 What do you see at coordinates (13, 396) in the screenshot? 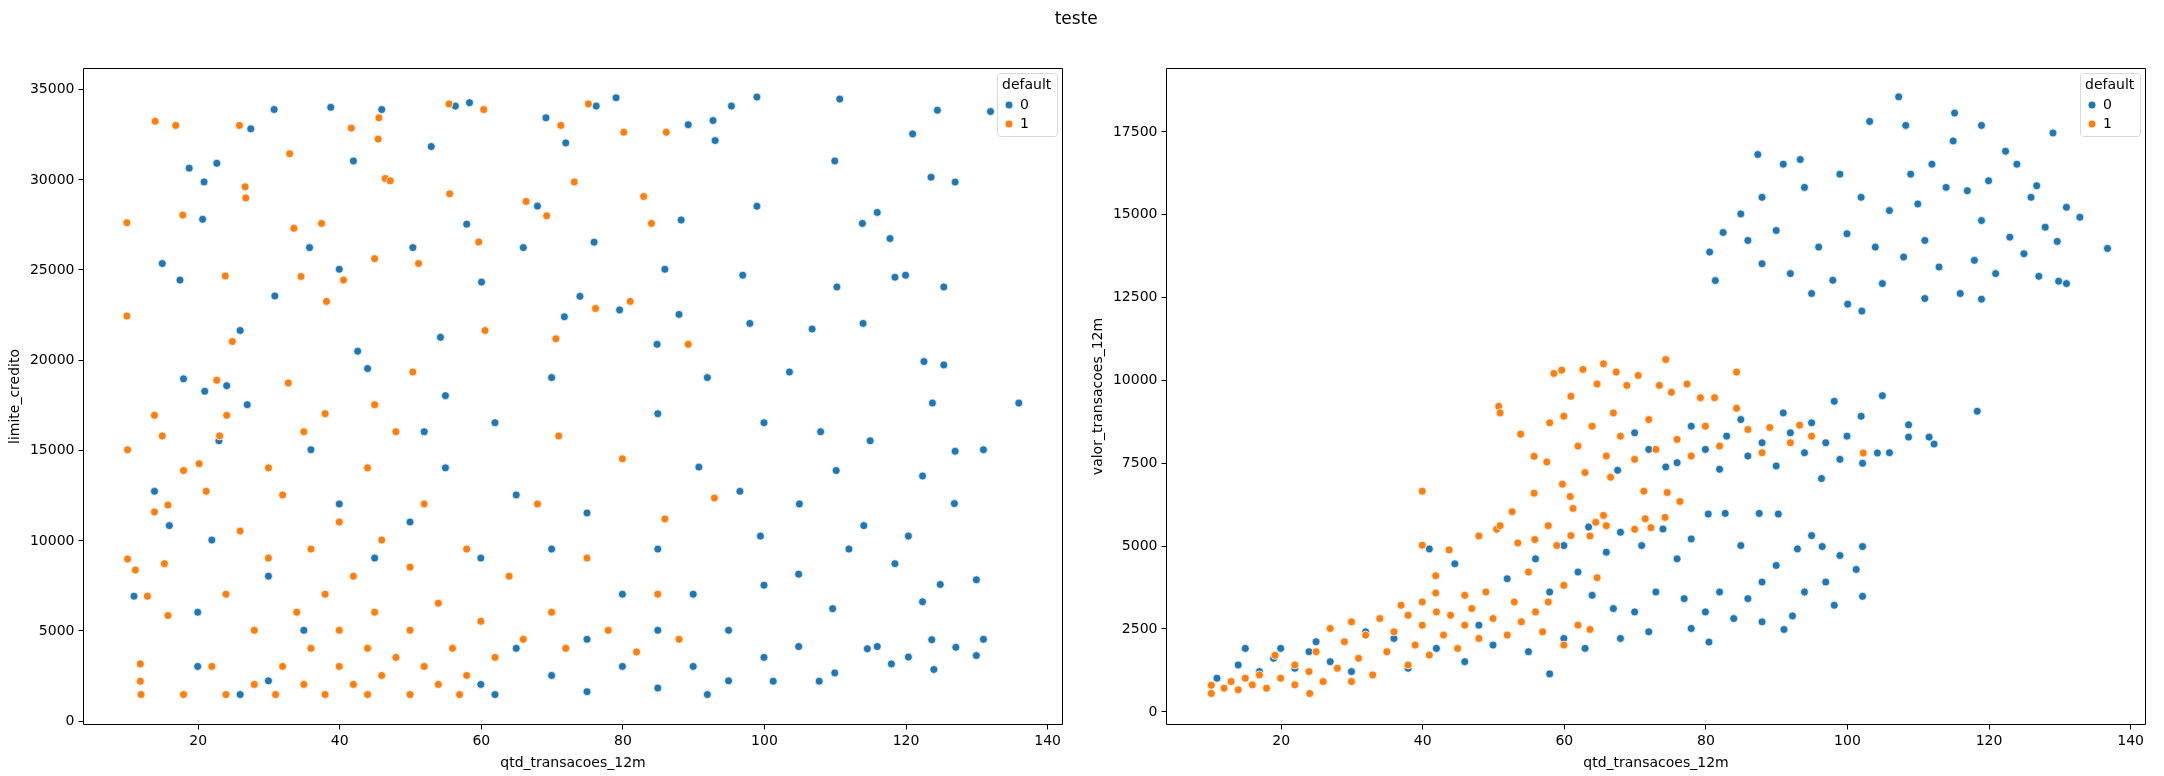
I see `y-axis-title: limite_credito` at bounding box center [13, 396].